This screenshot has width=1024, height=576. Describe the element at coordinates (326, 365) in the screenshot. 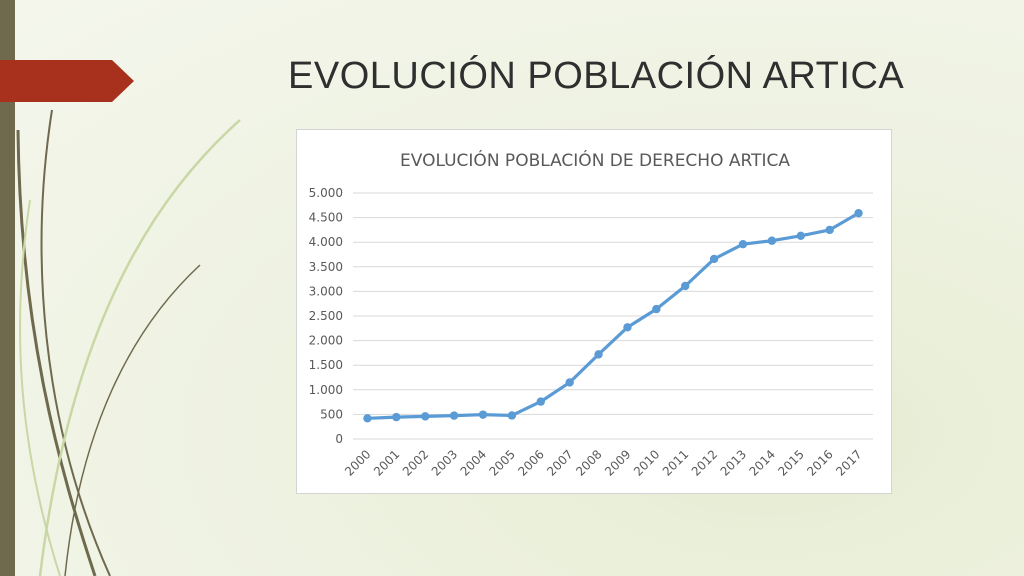

I see `y-tick-label: 1.500` at that location.